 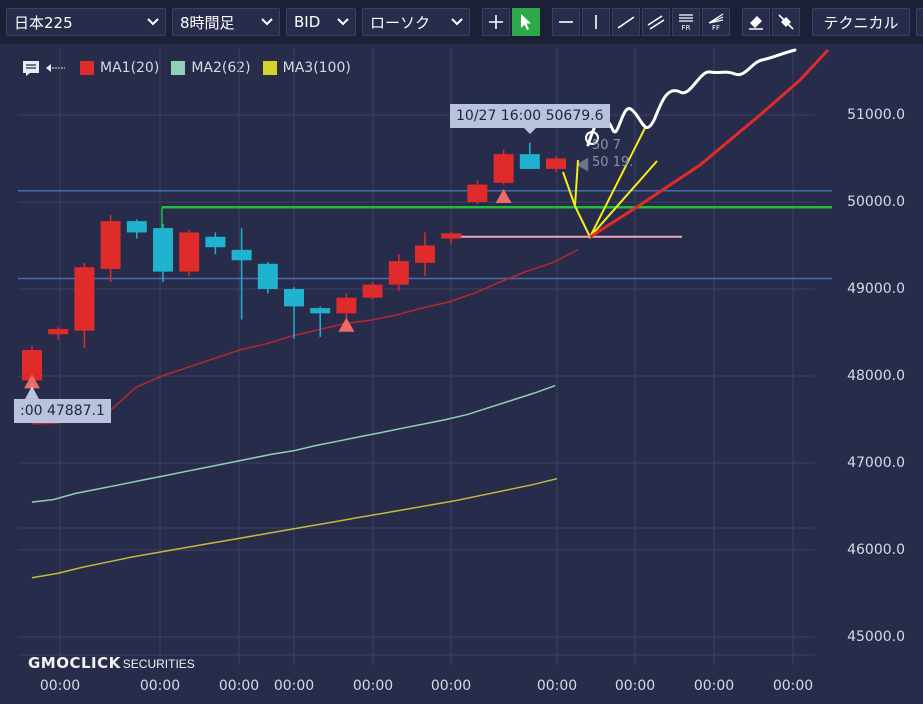 What do you see at coordinates (226, 22) in the screenshot?
I see `timeframe-select: 8時間足` at bounding box center [226, 22].